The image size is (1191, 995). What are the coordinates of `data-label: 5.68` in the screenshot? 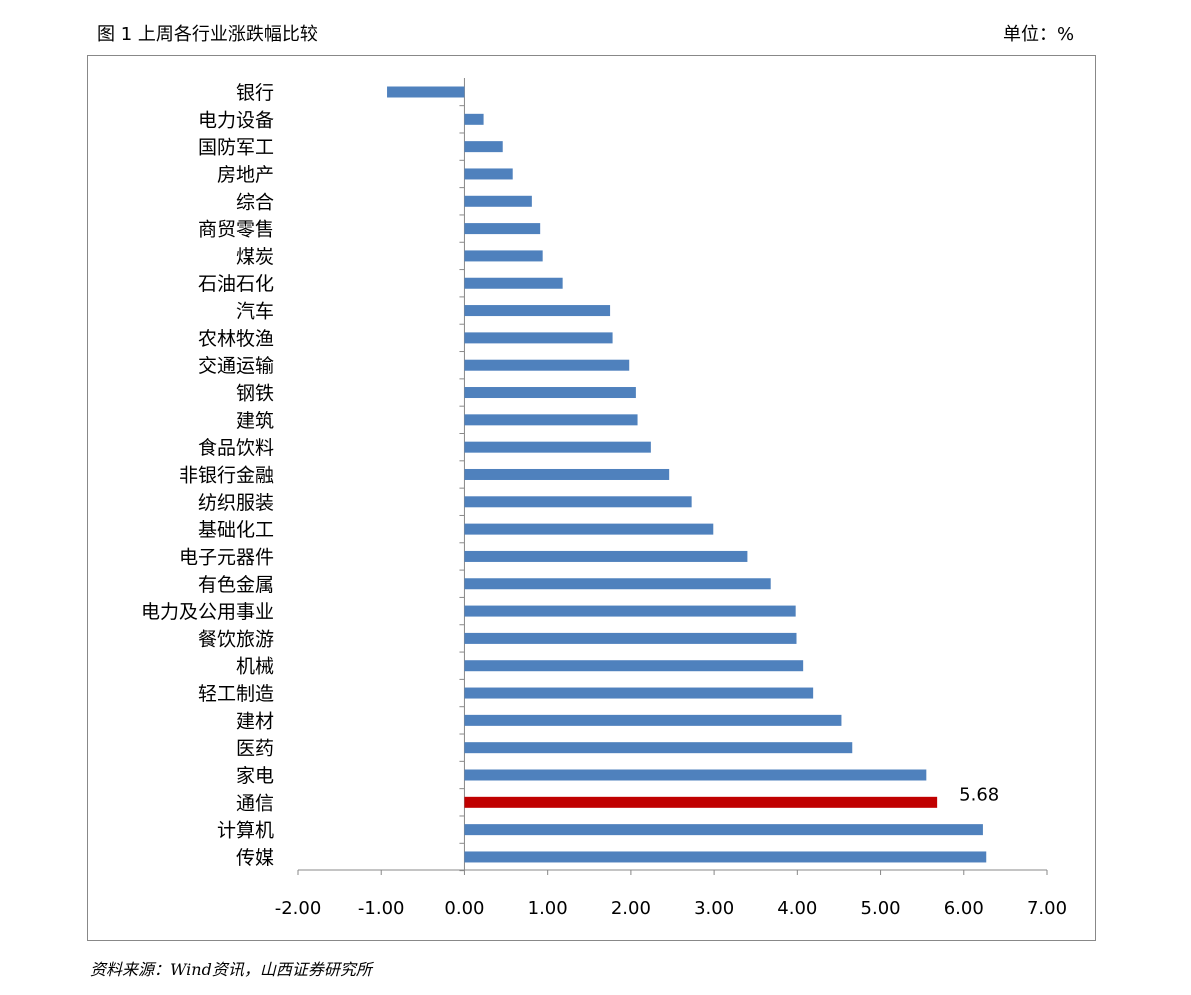 It's located at (979, 794).